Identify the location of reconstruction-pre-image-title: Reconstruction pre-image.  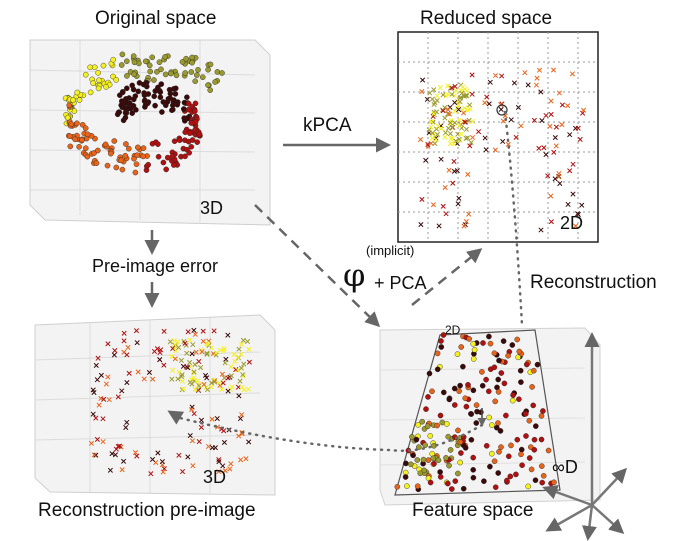
(147, 510).